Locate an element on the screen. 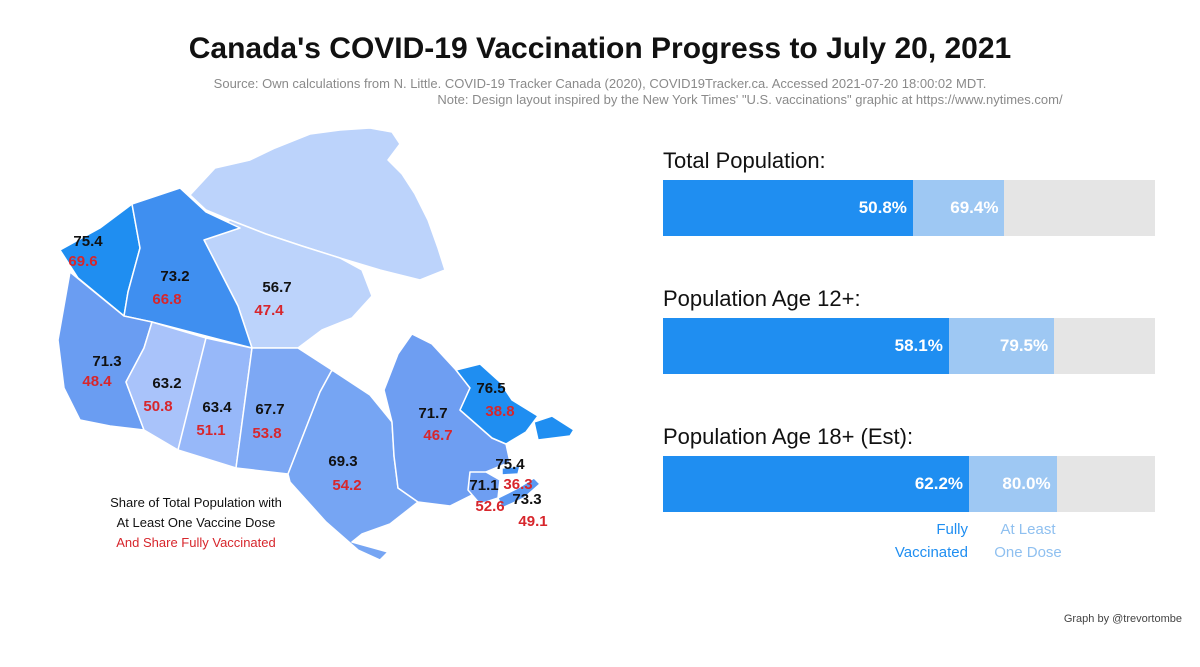  map-region-labrador is located at coordinates (497, 404).